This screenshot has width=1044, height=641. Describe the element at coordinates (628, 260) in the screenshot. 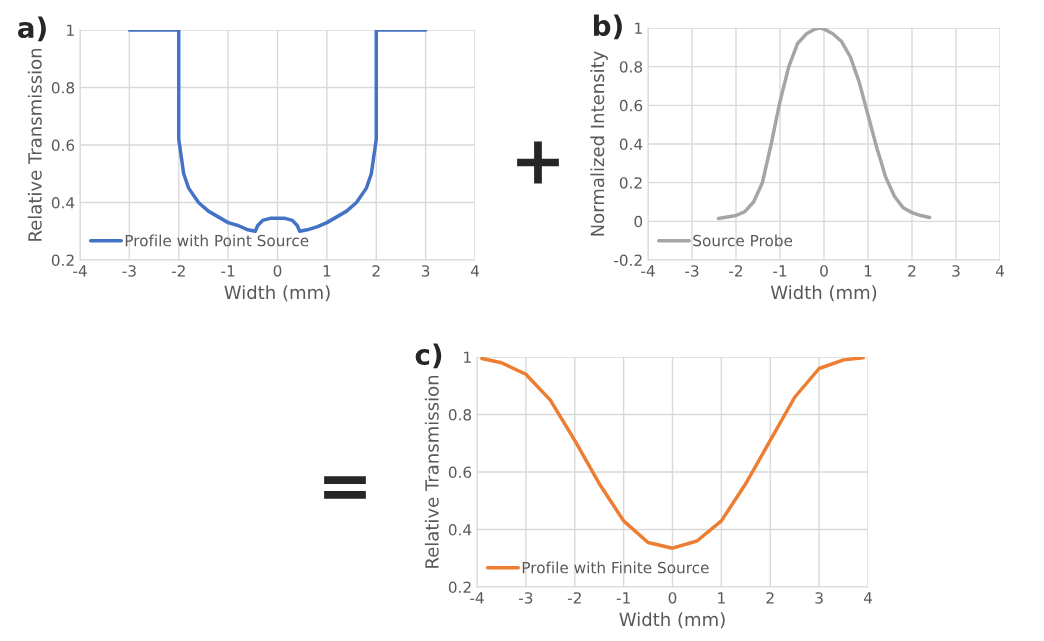

I see `y-tick-label: -0.2` at that location.